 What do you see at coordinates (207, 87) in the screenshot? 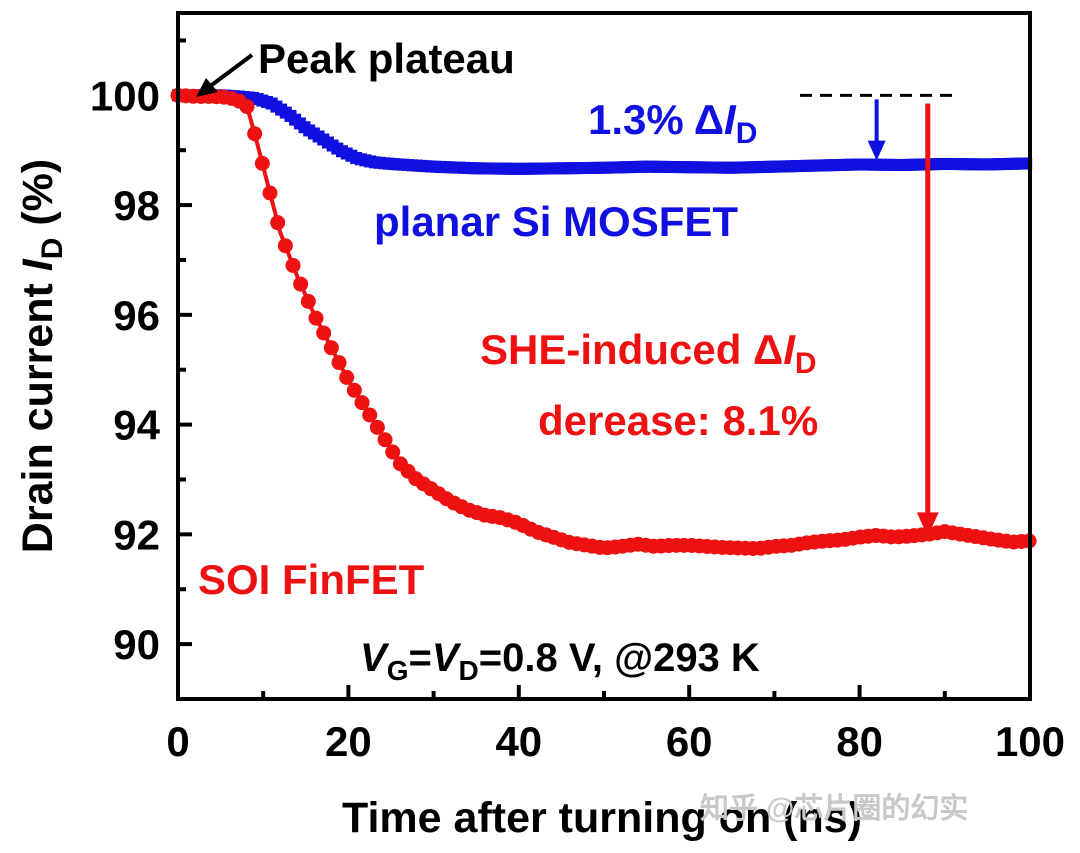
I see `peak-plateau-arrow-head` at bounding box center [207, 87].